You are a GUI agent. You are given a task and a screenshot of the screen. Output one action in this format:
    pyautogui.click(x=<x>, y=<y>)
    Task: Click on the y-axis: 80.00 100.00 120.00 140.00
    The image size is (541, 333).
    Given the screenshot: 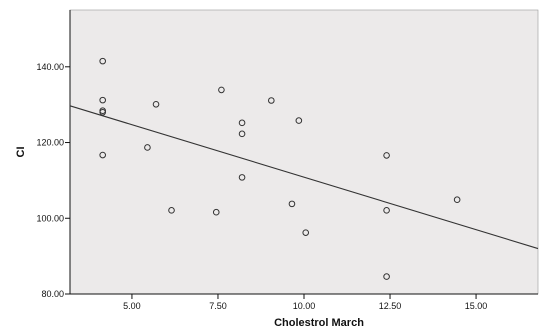 What is the action you would take?
    pyautogui.click(x=53, y=154)
    